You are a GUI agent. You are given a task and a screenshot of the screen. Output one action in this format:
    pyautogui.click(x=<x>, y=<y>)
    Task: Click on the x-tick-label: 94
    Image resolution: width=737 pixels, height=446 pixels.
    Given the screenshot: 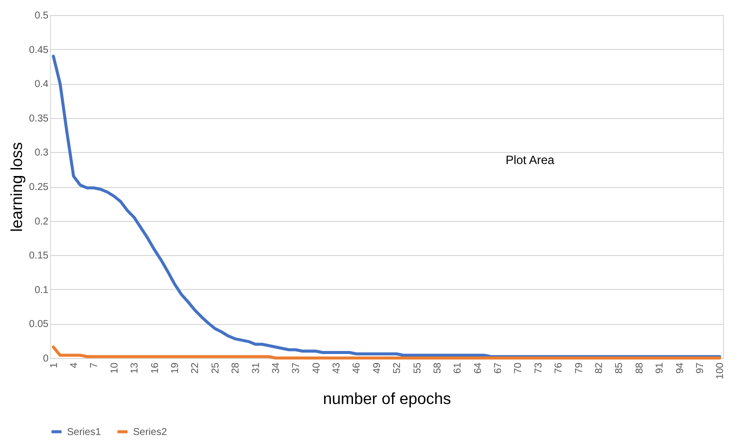 What is the action you would take?
    pyautogui.click(x=680, y=368)
    